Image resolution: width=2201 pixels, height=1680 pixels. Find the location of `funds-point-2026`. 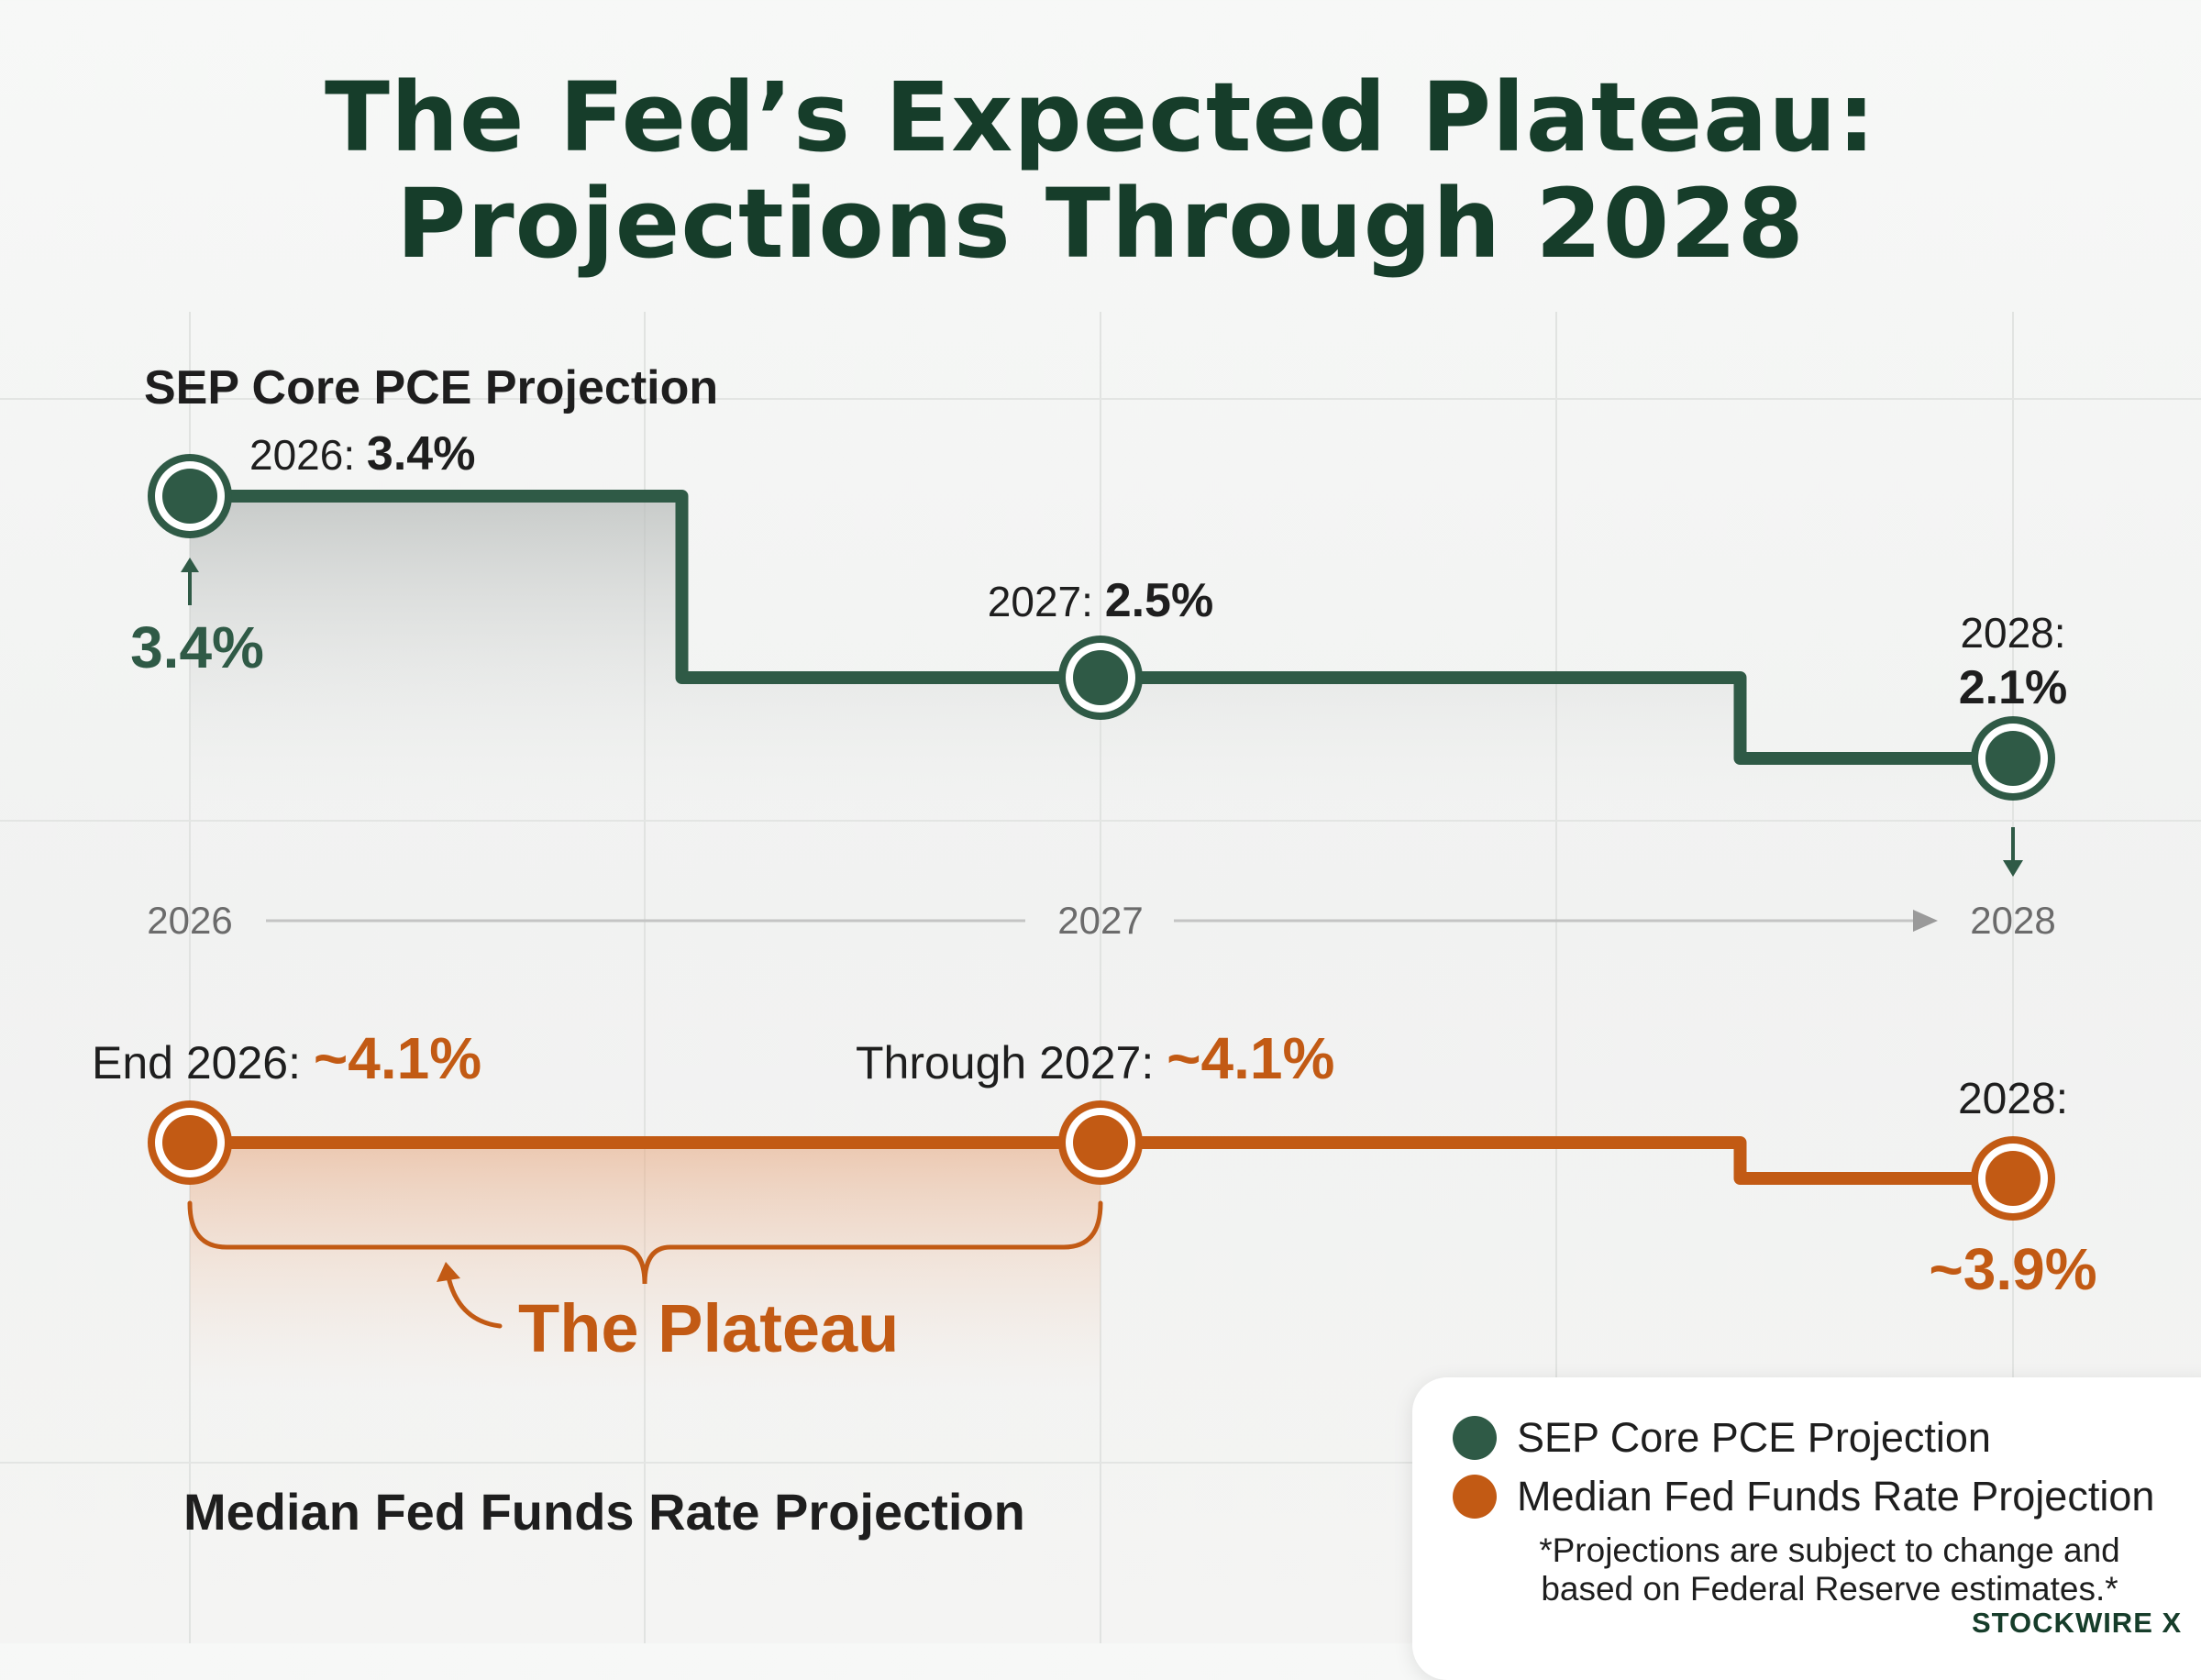

funds-point-2026 is located at coordinates (190, 1142).